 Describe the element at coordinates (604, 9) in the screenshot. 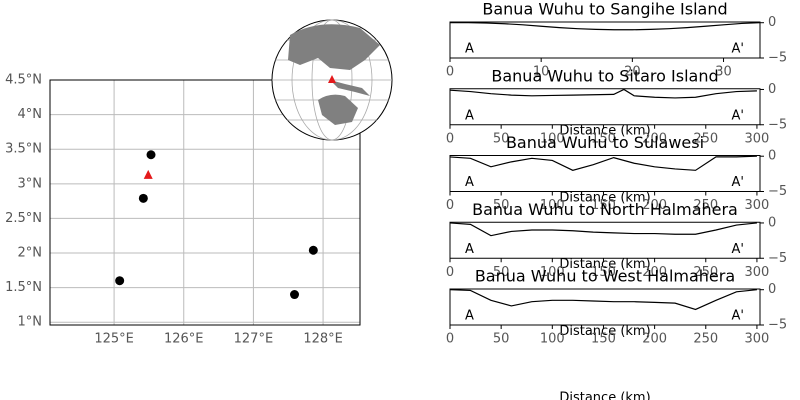

I see `subplot-title: Banua Wuhu to Sangihe Island` at that location.